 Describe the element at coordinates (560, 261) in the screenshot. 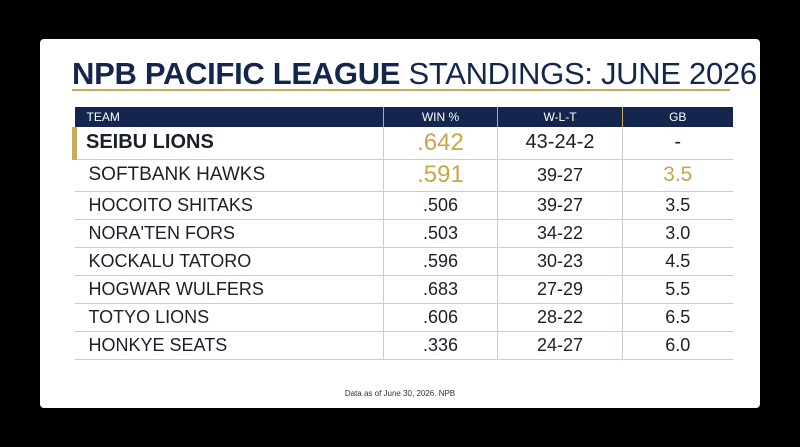

I see `wlt-cell: 30-23` at that location.